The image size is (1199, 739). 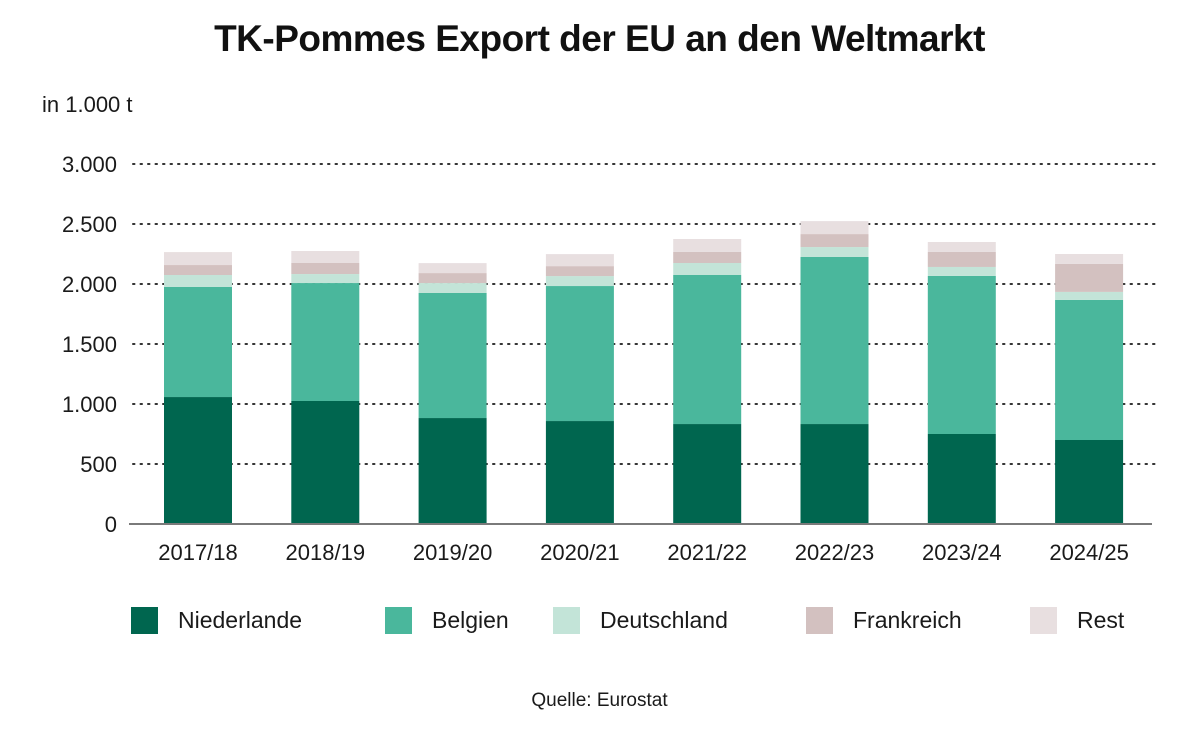 I want to click on chart-title: TK-Pommes Export der EU an den Weltmarkt, so click(x=599, y=38).